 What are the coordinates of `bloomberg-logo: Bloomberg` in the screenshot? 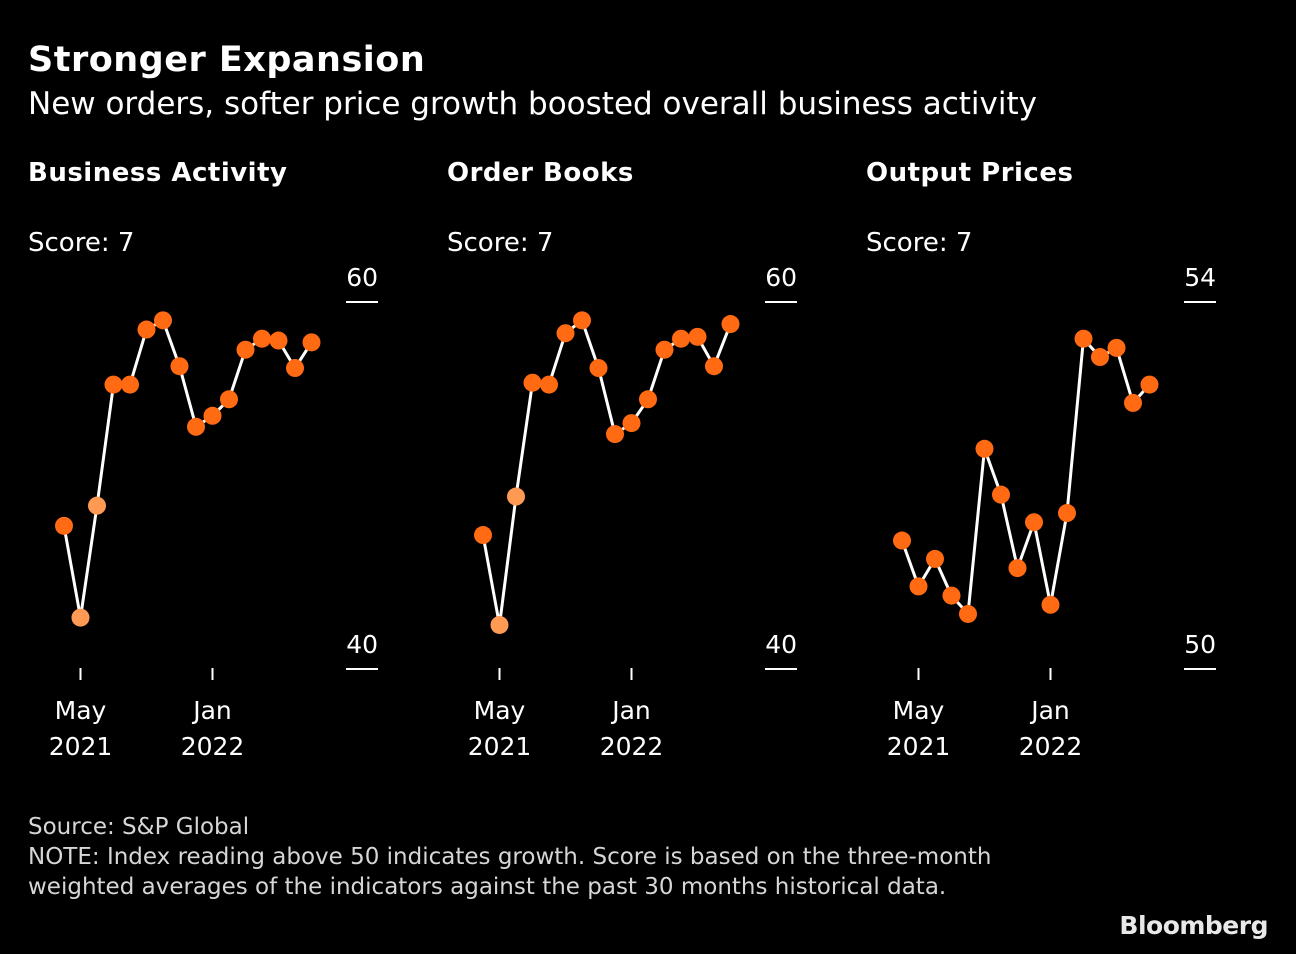 It's located at (1193, 925).